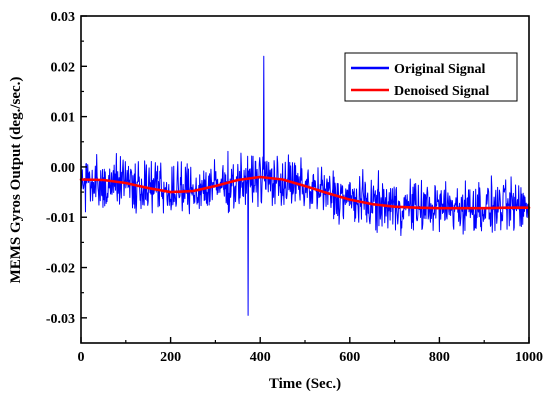 Image resolution: width=550 pixels, height=402 pixels. Describe the element at coordinates (305, 192) in the screenshot. I see `series-denoised-signal` at that location.